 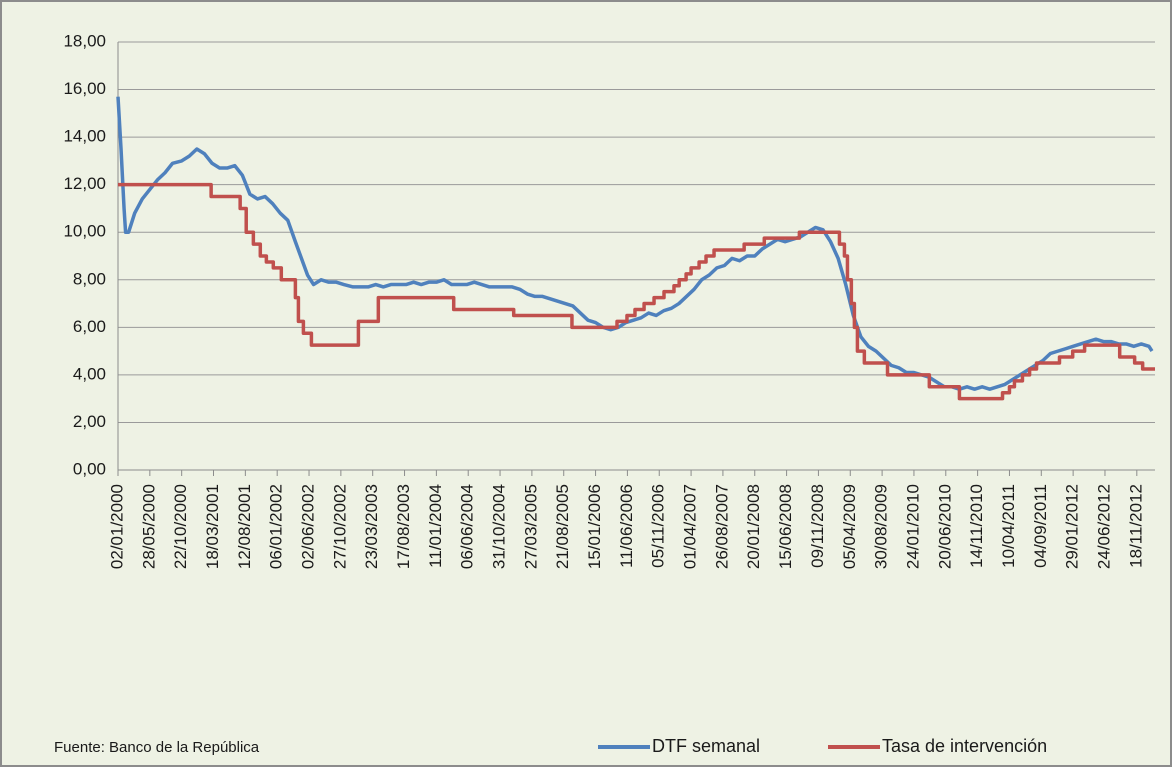 I want to click on x-tick-label: 15/06/2008, so click(x=785, y=526).